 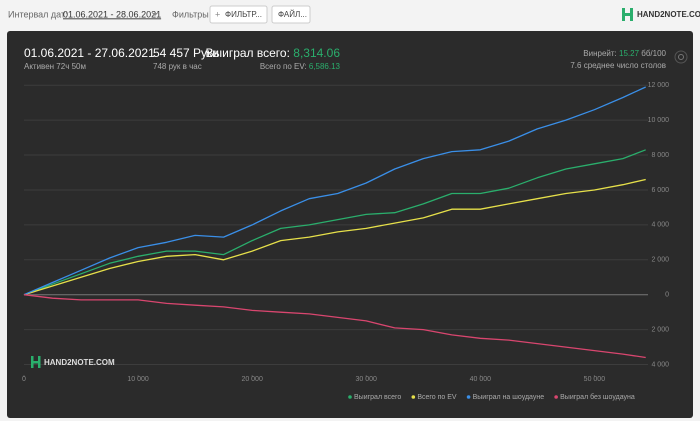 I want to click on won-value: 8,314.06, so click(x=316, y=53).